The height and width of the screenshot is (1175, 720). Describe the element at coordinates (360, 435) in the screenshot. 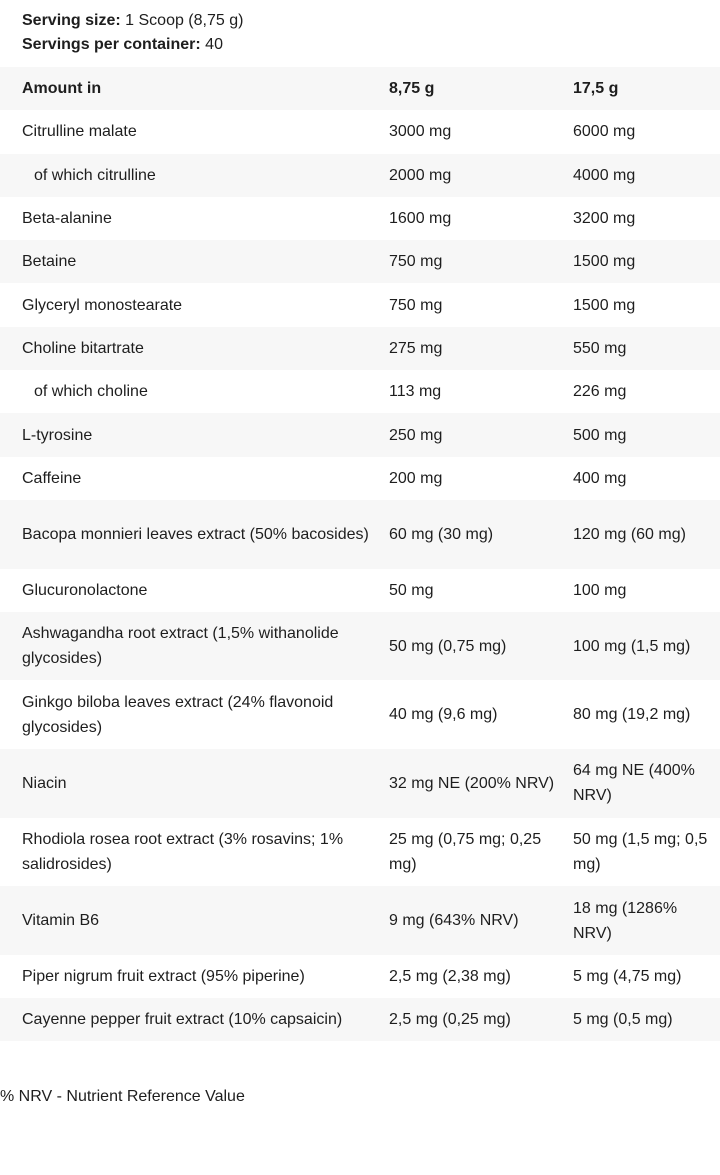

I see `table-row: L-tyrosine 250 mg 500 mg` at that location.